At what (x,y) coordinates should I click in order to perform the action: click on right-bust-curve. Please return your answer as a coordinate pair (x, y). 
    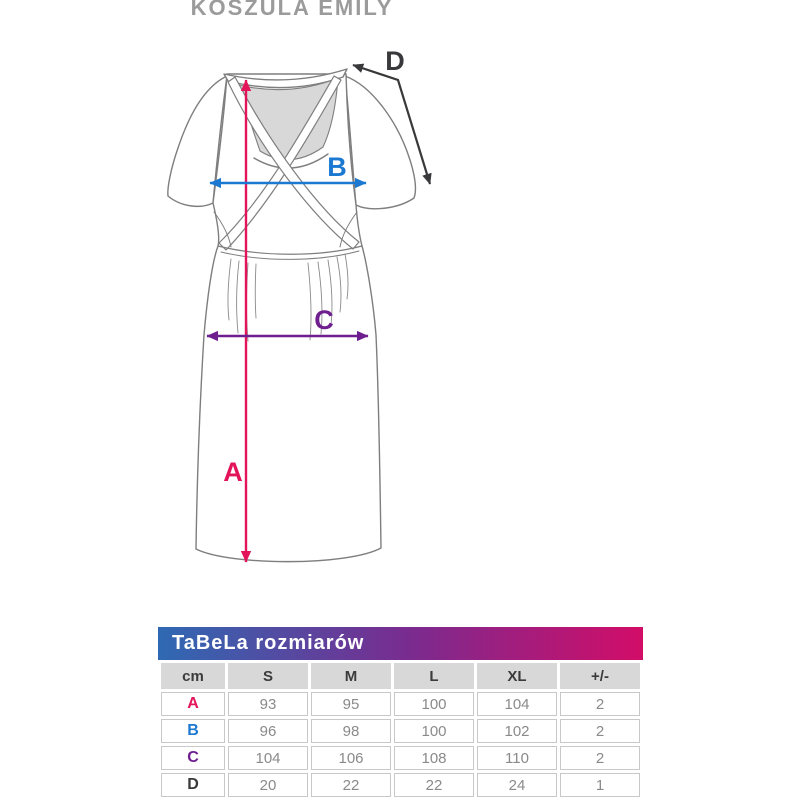
    Looking at the image, I should click on (348, 229).